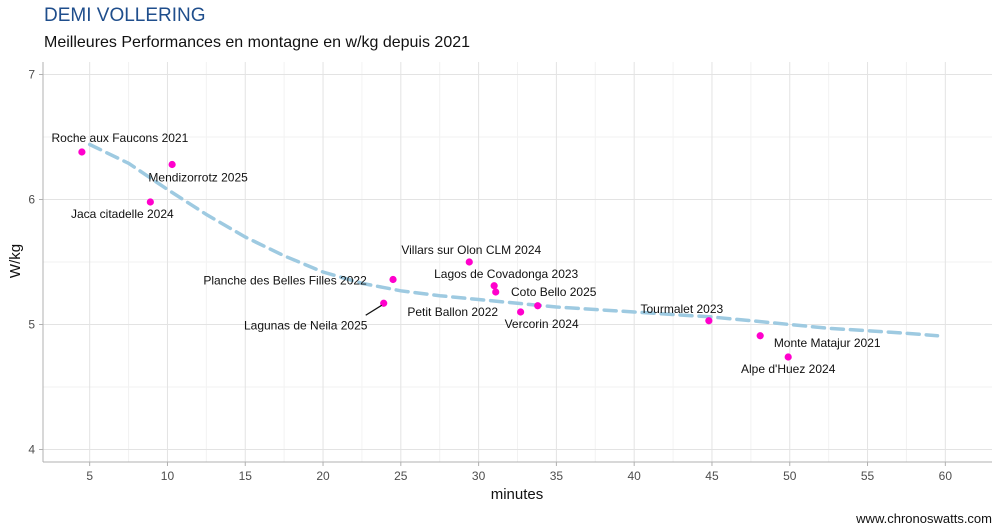  What do you see at coordinates (15, 261) in the screenshot?
I see `y-axis-title: W/kg` at bounding box center [15, 261].